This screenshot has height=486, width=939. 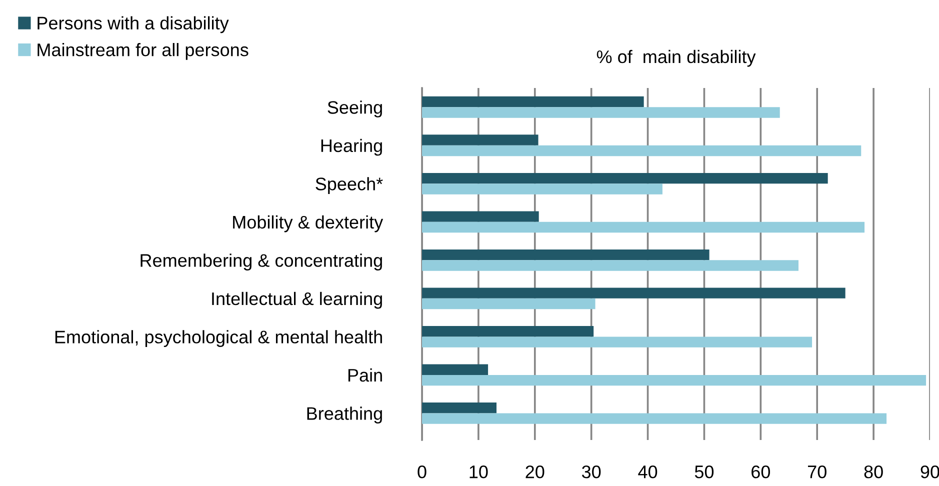 What do you see at coordinates (351, 147) in the screenshot?
I see `y-tick-label: Hearing` at bounding box center [351, 147].